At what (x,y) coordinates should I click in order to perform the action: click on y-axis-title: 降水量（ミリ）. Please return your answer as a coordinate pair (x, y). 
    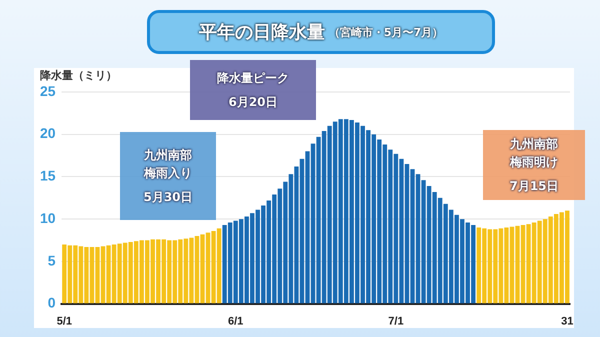
    Looking at the image, I should click on (78, 75).